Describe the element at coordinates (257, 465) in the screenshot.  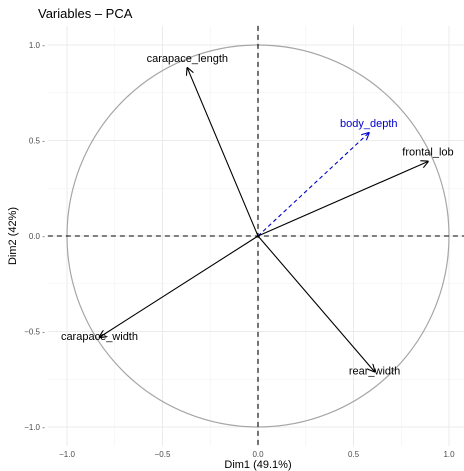
I see `x-axis-title: Dim1 (49.1%)` at that location.